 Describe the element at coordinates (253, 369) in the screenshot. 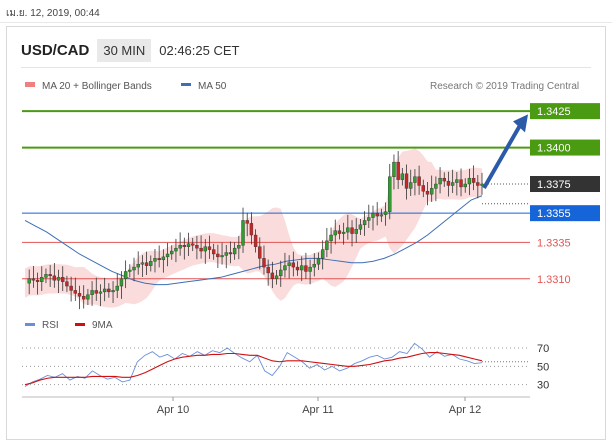

I see `rsi-ma-line` at that location.